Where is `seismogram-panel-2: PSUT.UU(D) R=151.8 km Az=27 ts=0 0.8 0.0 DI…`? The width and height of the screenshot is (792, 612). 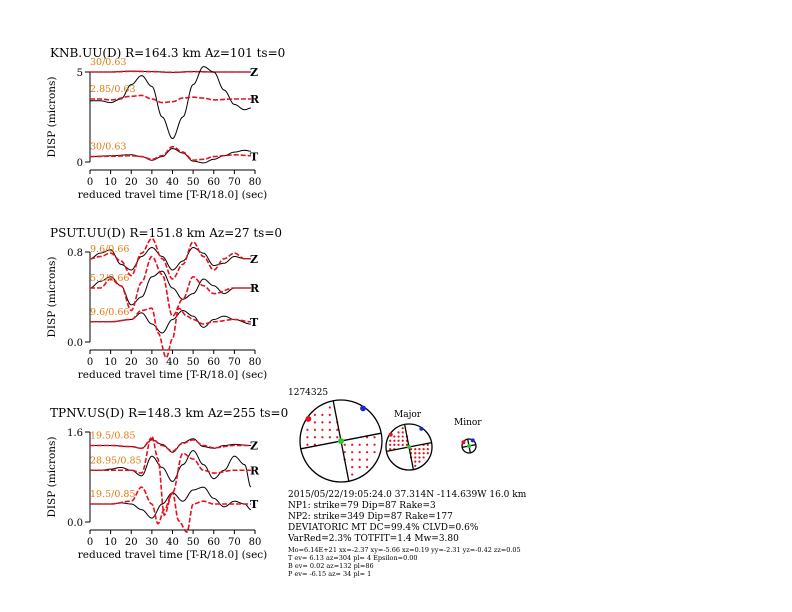 seismogram-panel-2: PSUT.UU(D) R=151.8 km Az=27 ts=0 0.8 0.0 DI… is located at coordinates (164, 303).